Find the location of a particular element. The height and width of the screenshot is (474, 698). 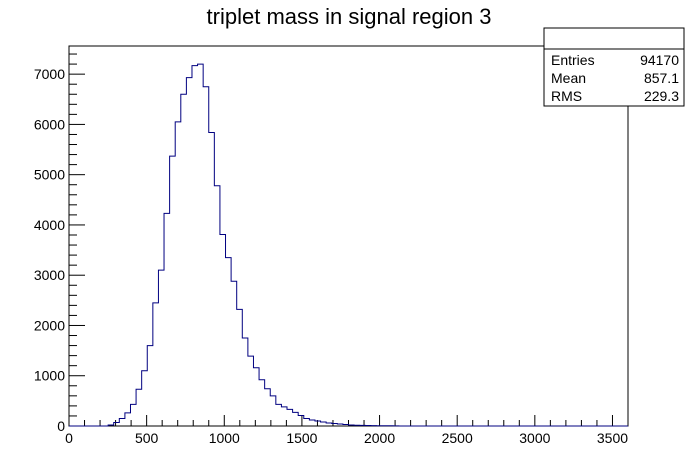

y-tick-label: 0 is located at coordinates (61, 426).